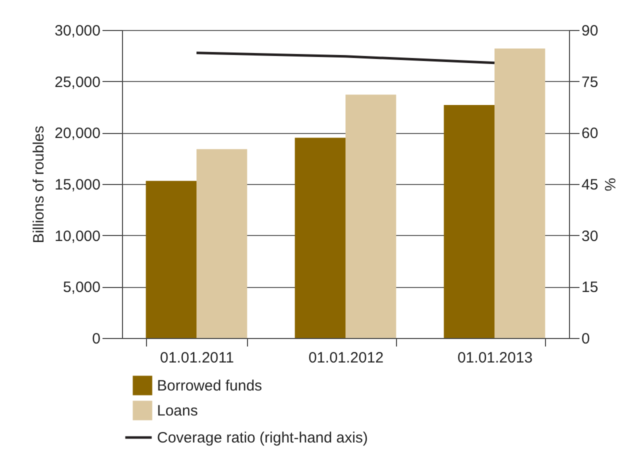  Describe the element at coordinates (81, 287) in the screenshot. I see `y-tick-label: 5,000` at that location.